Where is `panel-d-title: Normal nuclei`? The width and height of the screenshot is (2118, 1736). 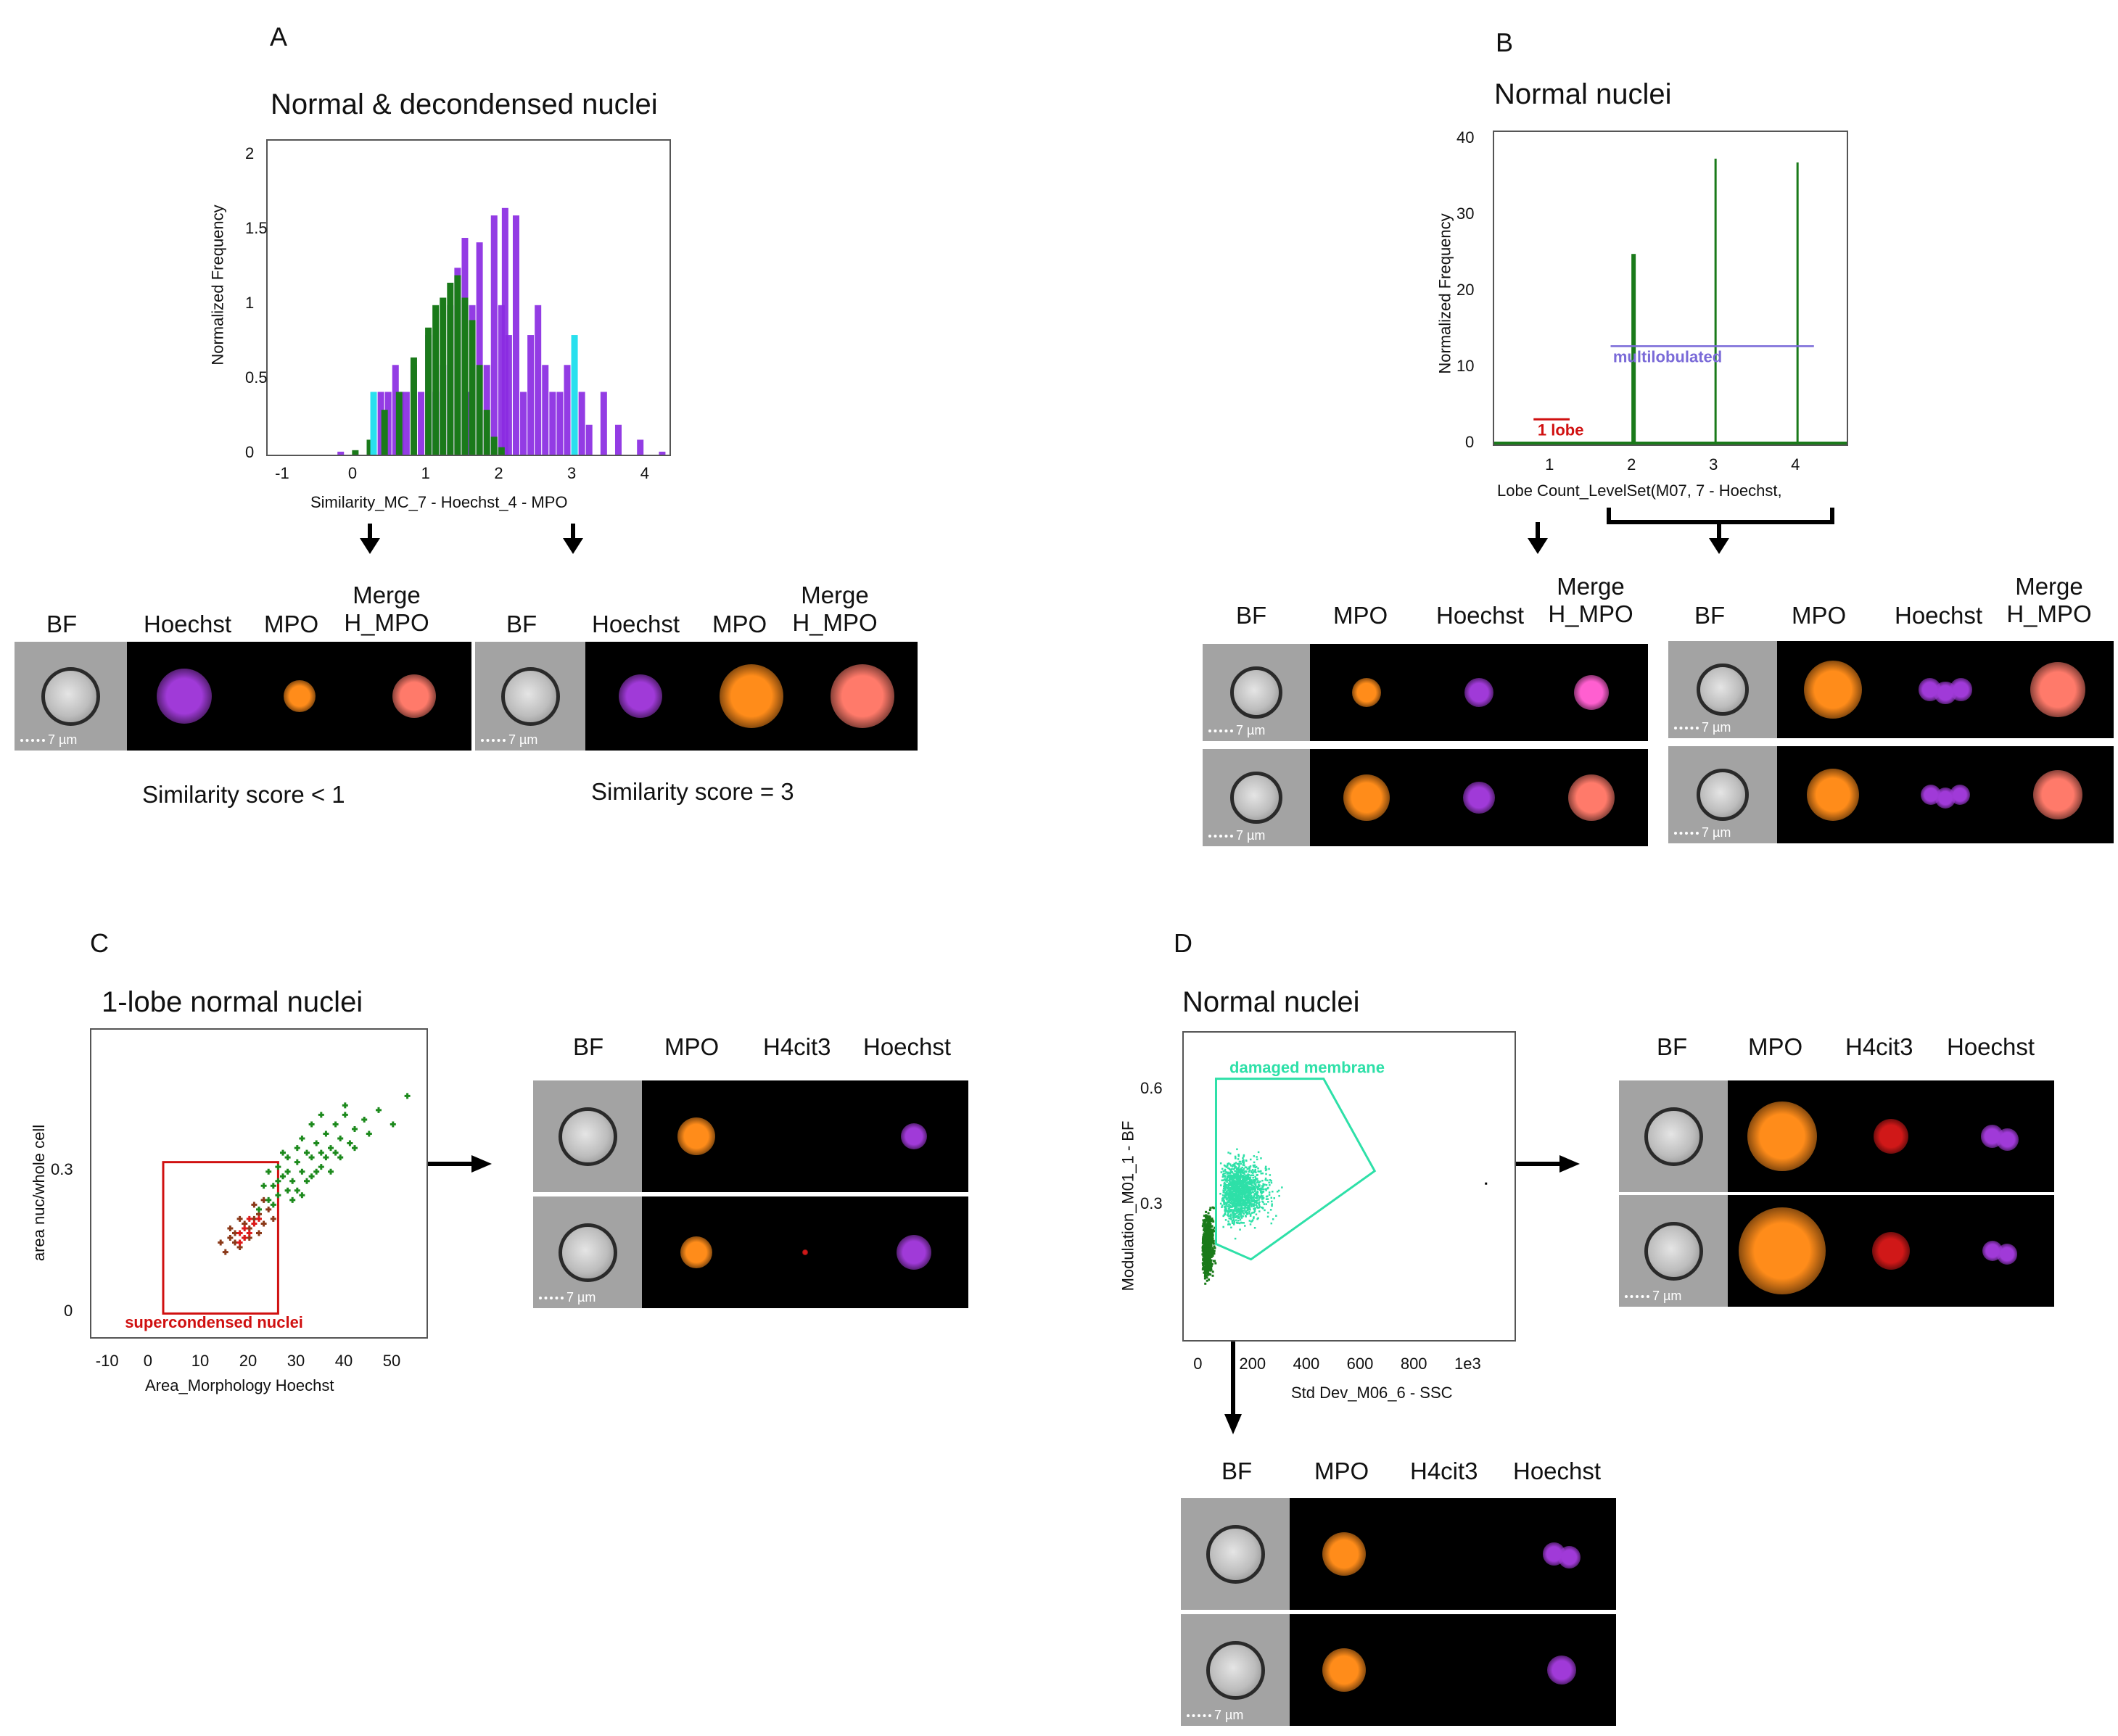 panel-d-title: Normal nuclei is located at coordinates (1271, 1002).